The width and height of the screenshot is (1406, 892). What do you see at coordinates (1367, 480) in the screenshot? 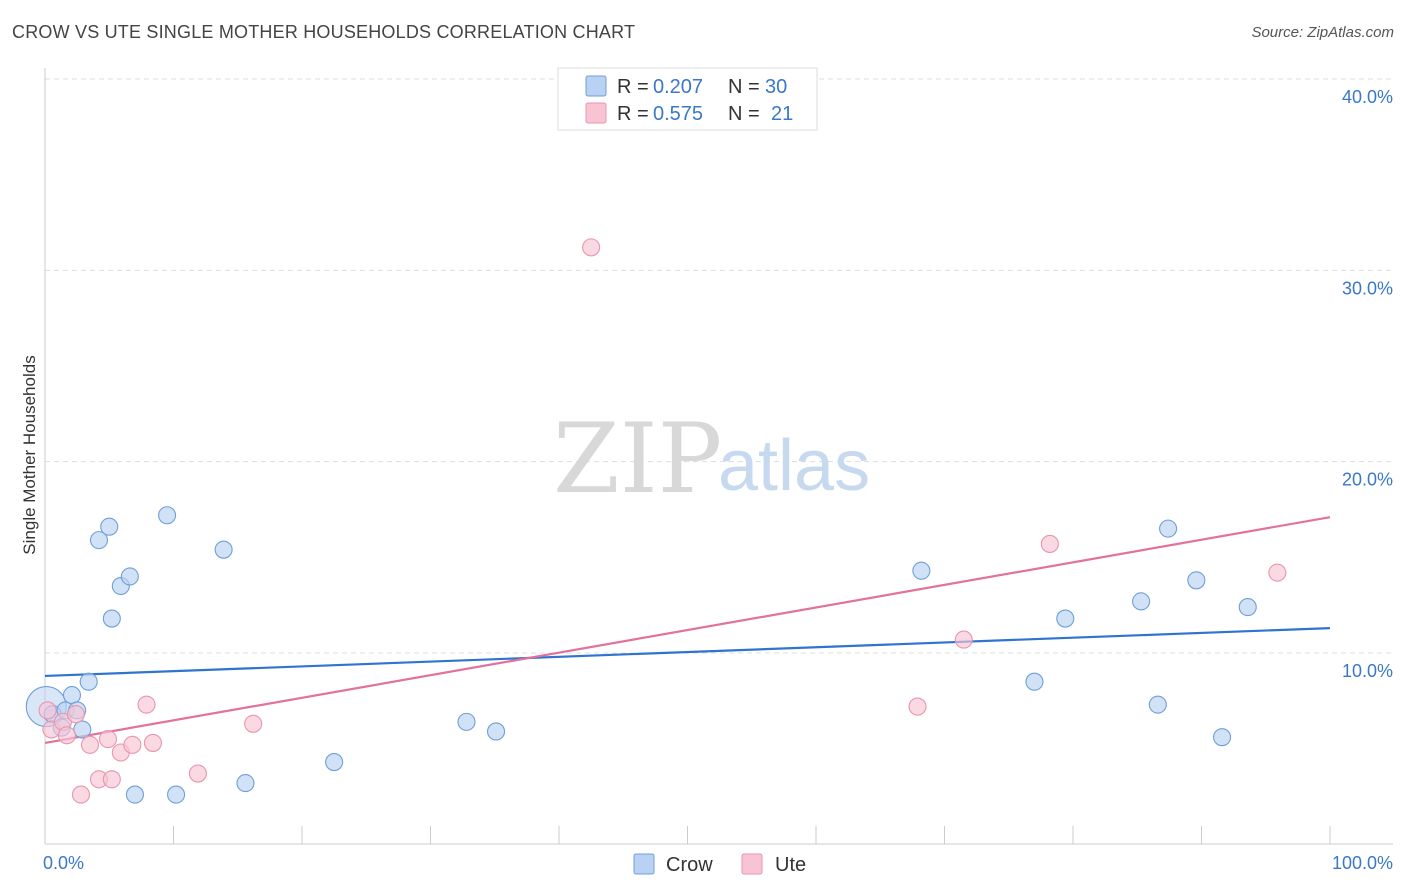
I see `y-tick-label: 20.0%` at bounding box center [1367, 480].